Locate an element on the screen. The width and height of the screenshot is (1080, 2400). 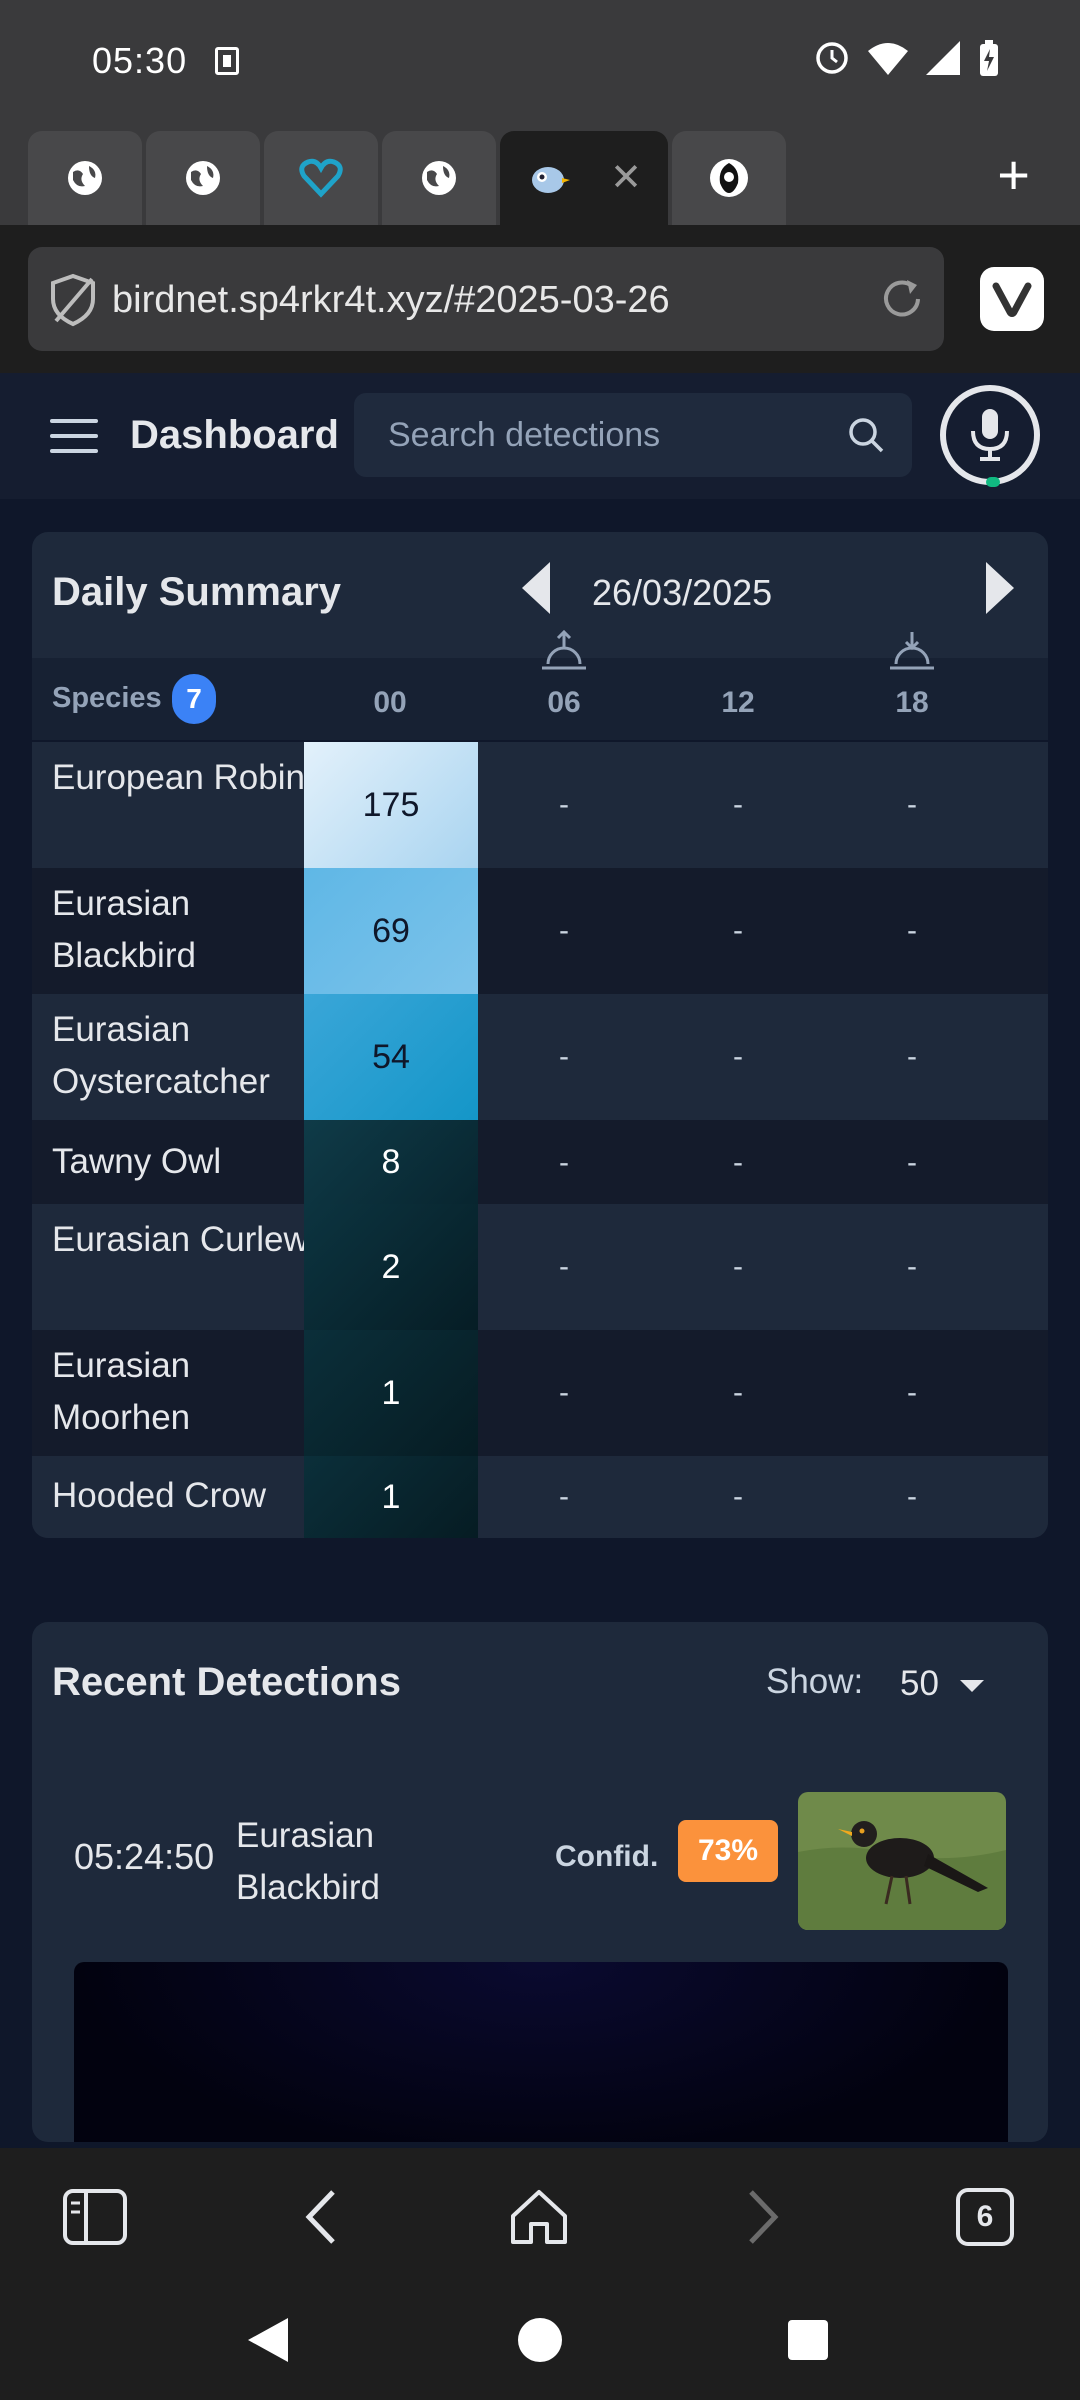
species-name: European Robin is located at coordinates (178, 777).